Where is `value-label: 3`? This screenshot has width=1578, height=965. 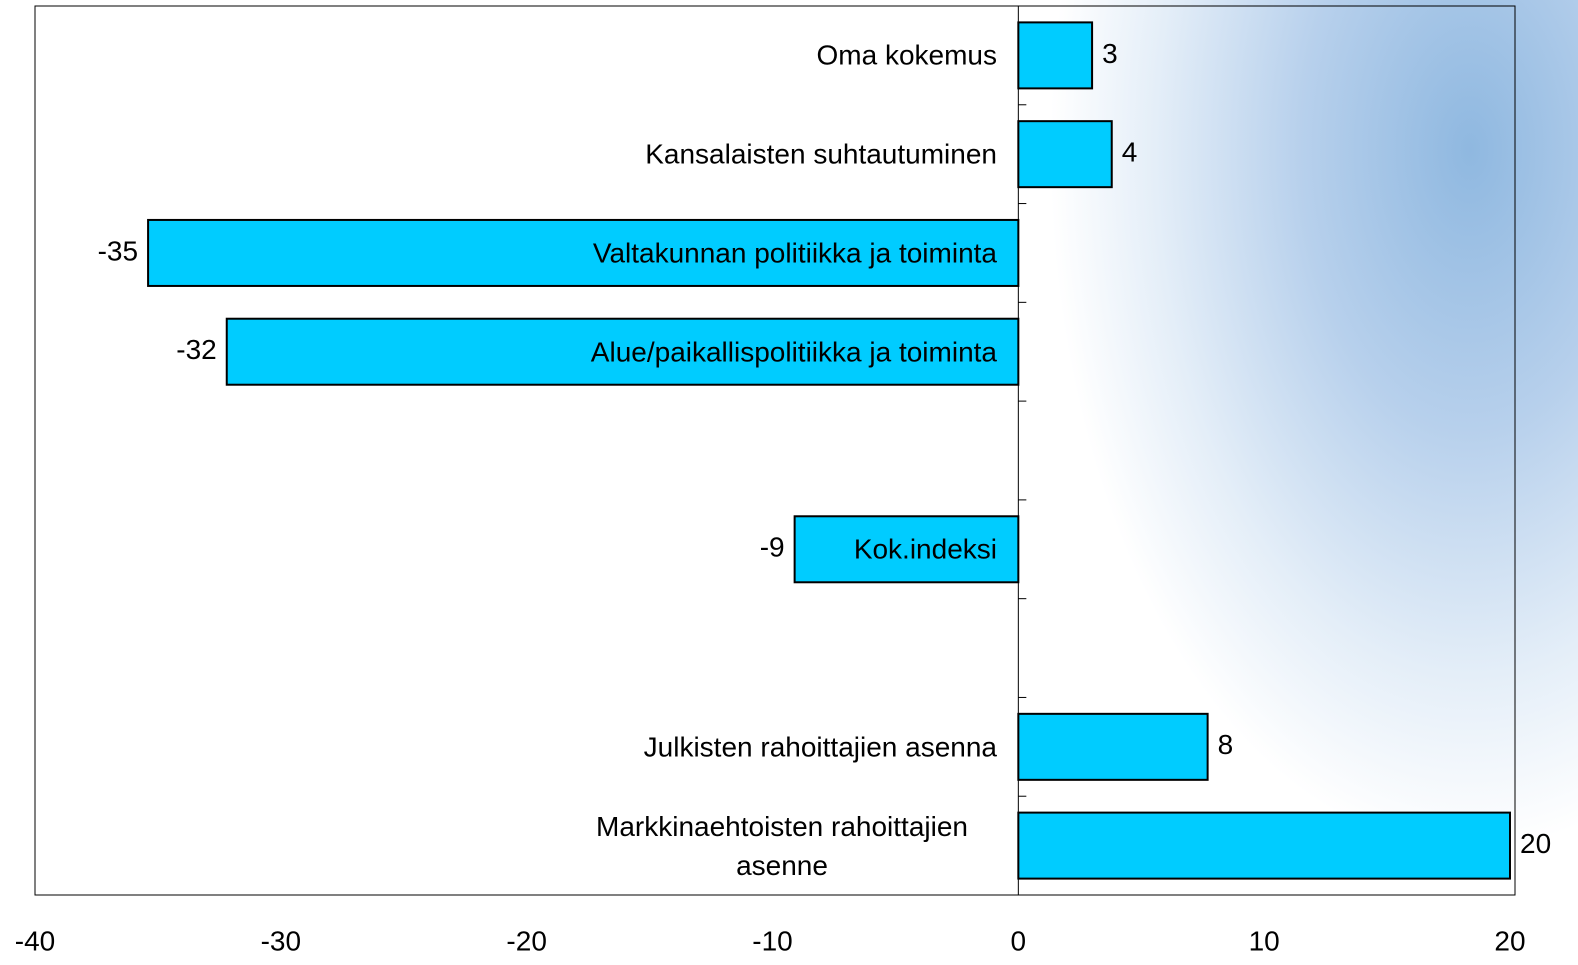 value-label: 3 is located at coordinates (1110, 53).